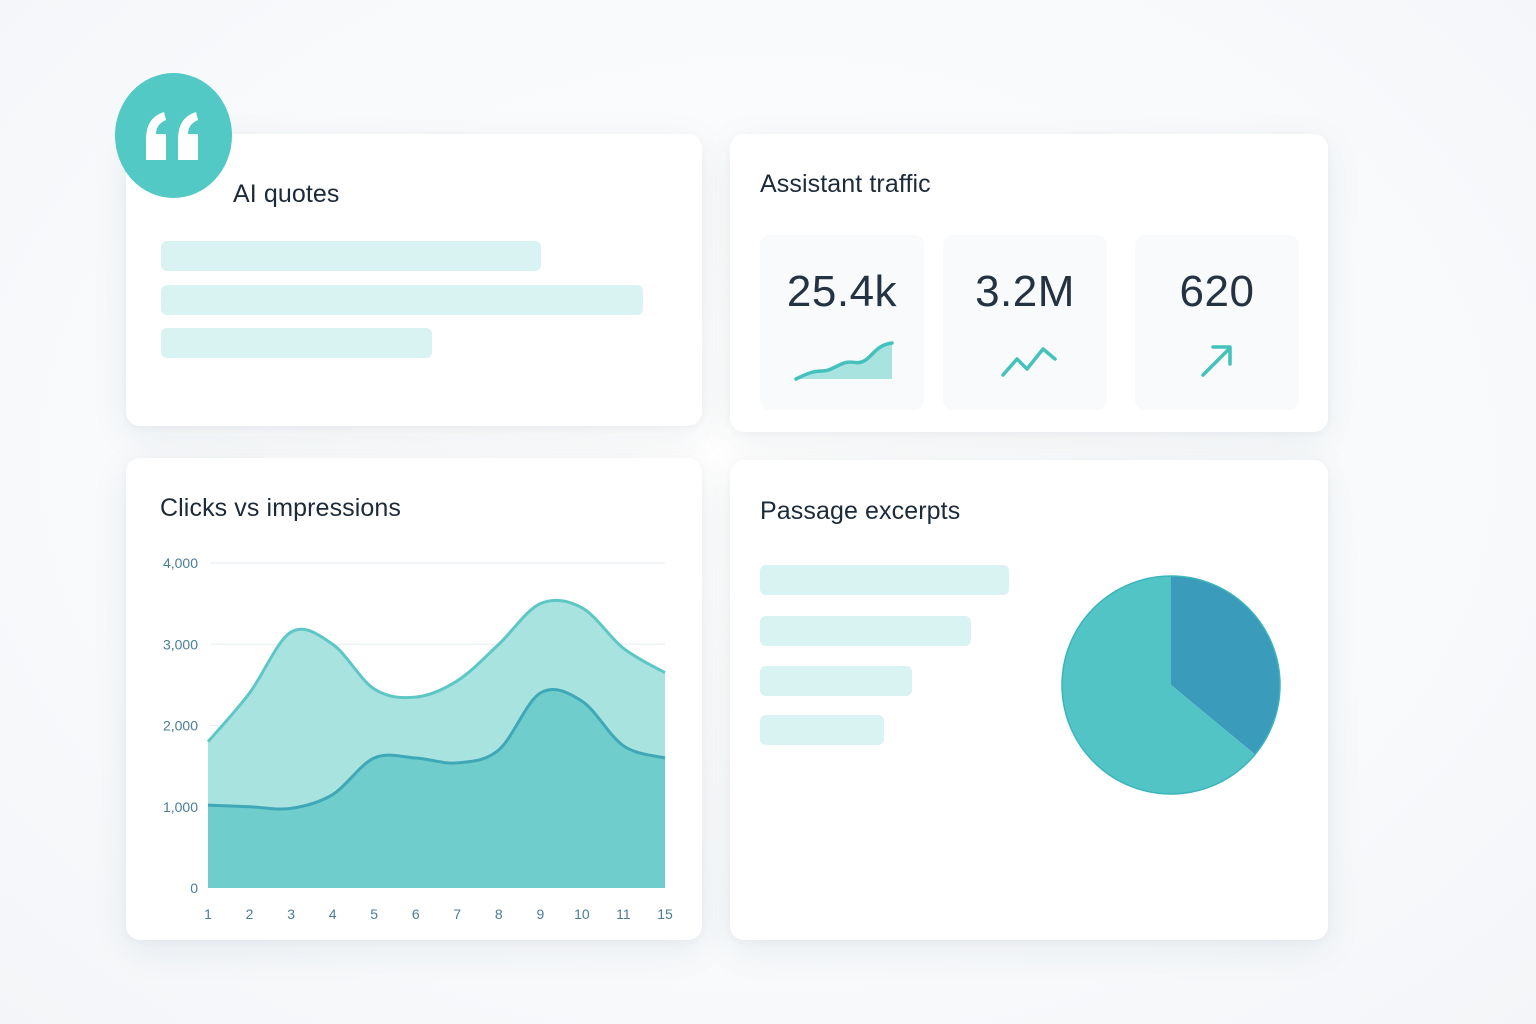 The height and width of the screenshot is (1024, 1536). I want to click on x-tick-label: 3, so click(291, 914).